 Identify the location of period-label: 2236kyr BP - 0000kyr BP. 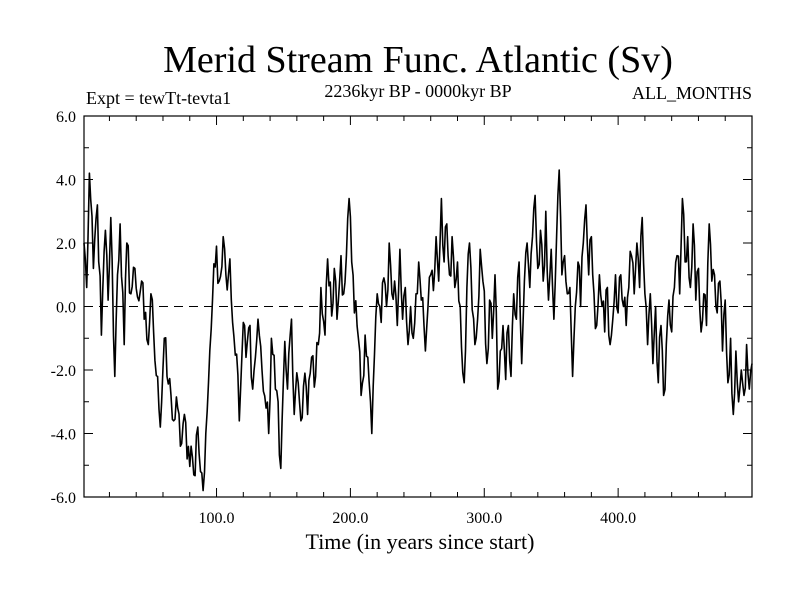
(417, 91).